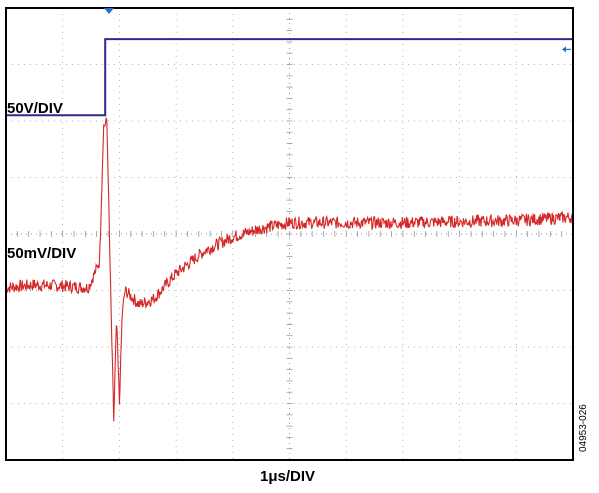 The height and width of the screenshot is (493, 599). Describe the element at coordinates (583, 428) in the screenshot. I see `figure-id-label: 04953-026` at that location.